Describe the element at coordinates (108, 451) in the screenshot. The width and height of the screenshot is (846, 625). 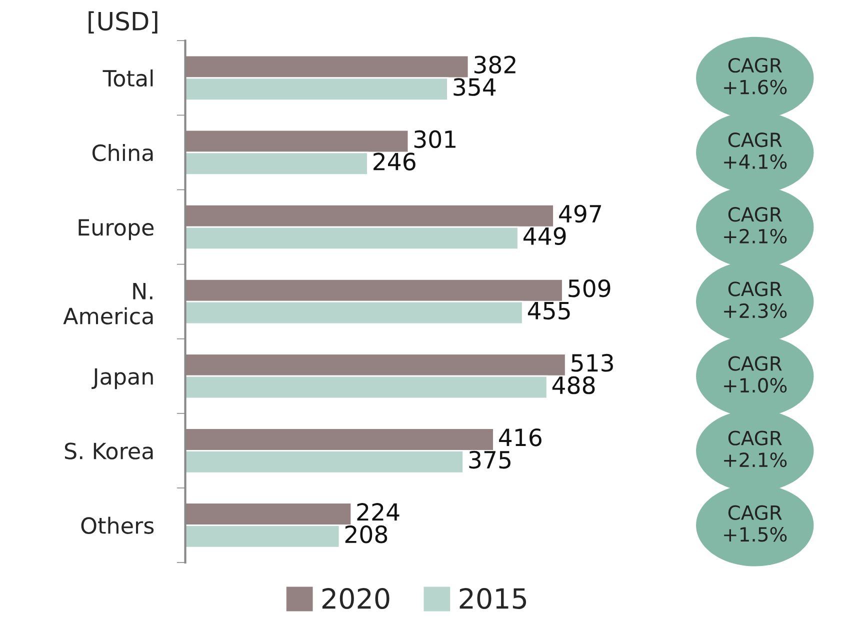
I see `y-tick-label: S. Korea` at that location.